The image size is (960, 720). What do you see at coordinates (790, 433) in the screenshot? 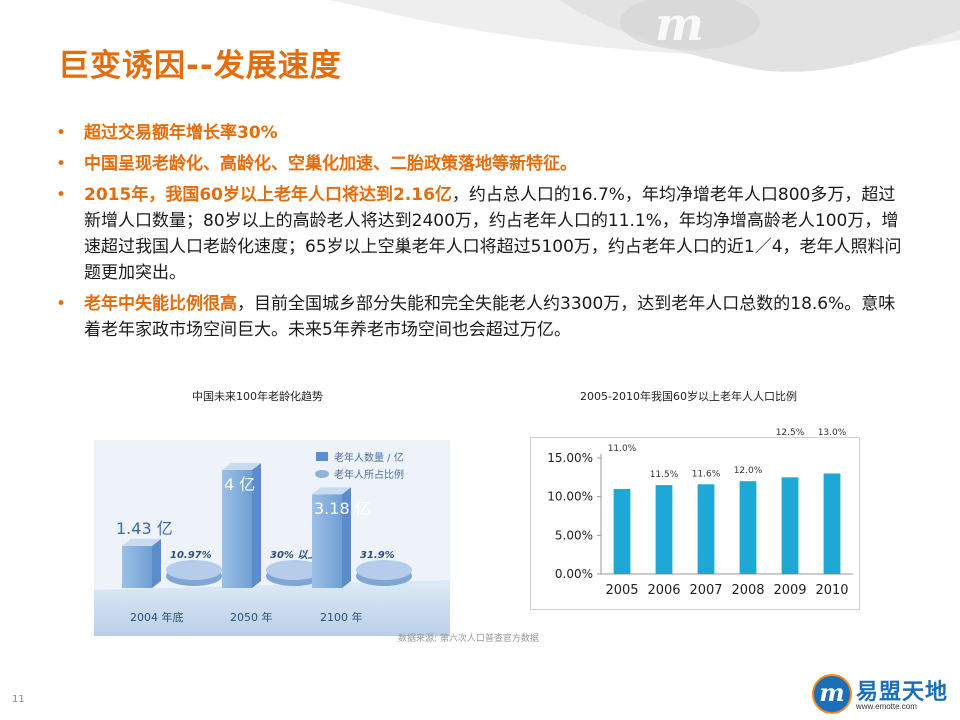
I see `data-label: 12.5%` at bounding box center [790, 433].